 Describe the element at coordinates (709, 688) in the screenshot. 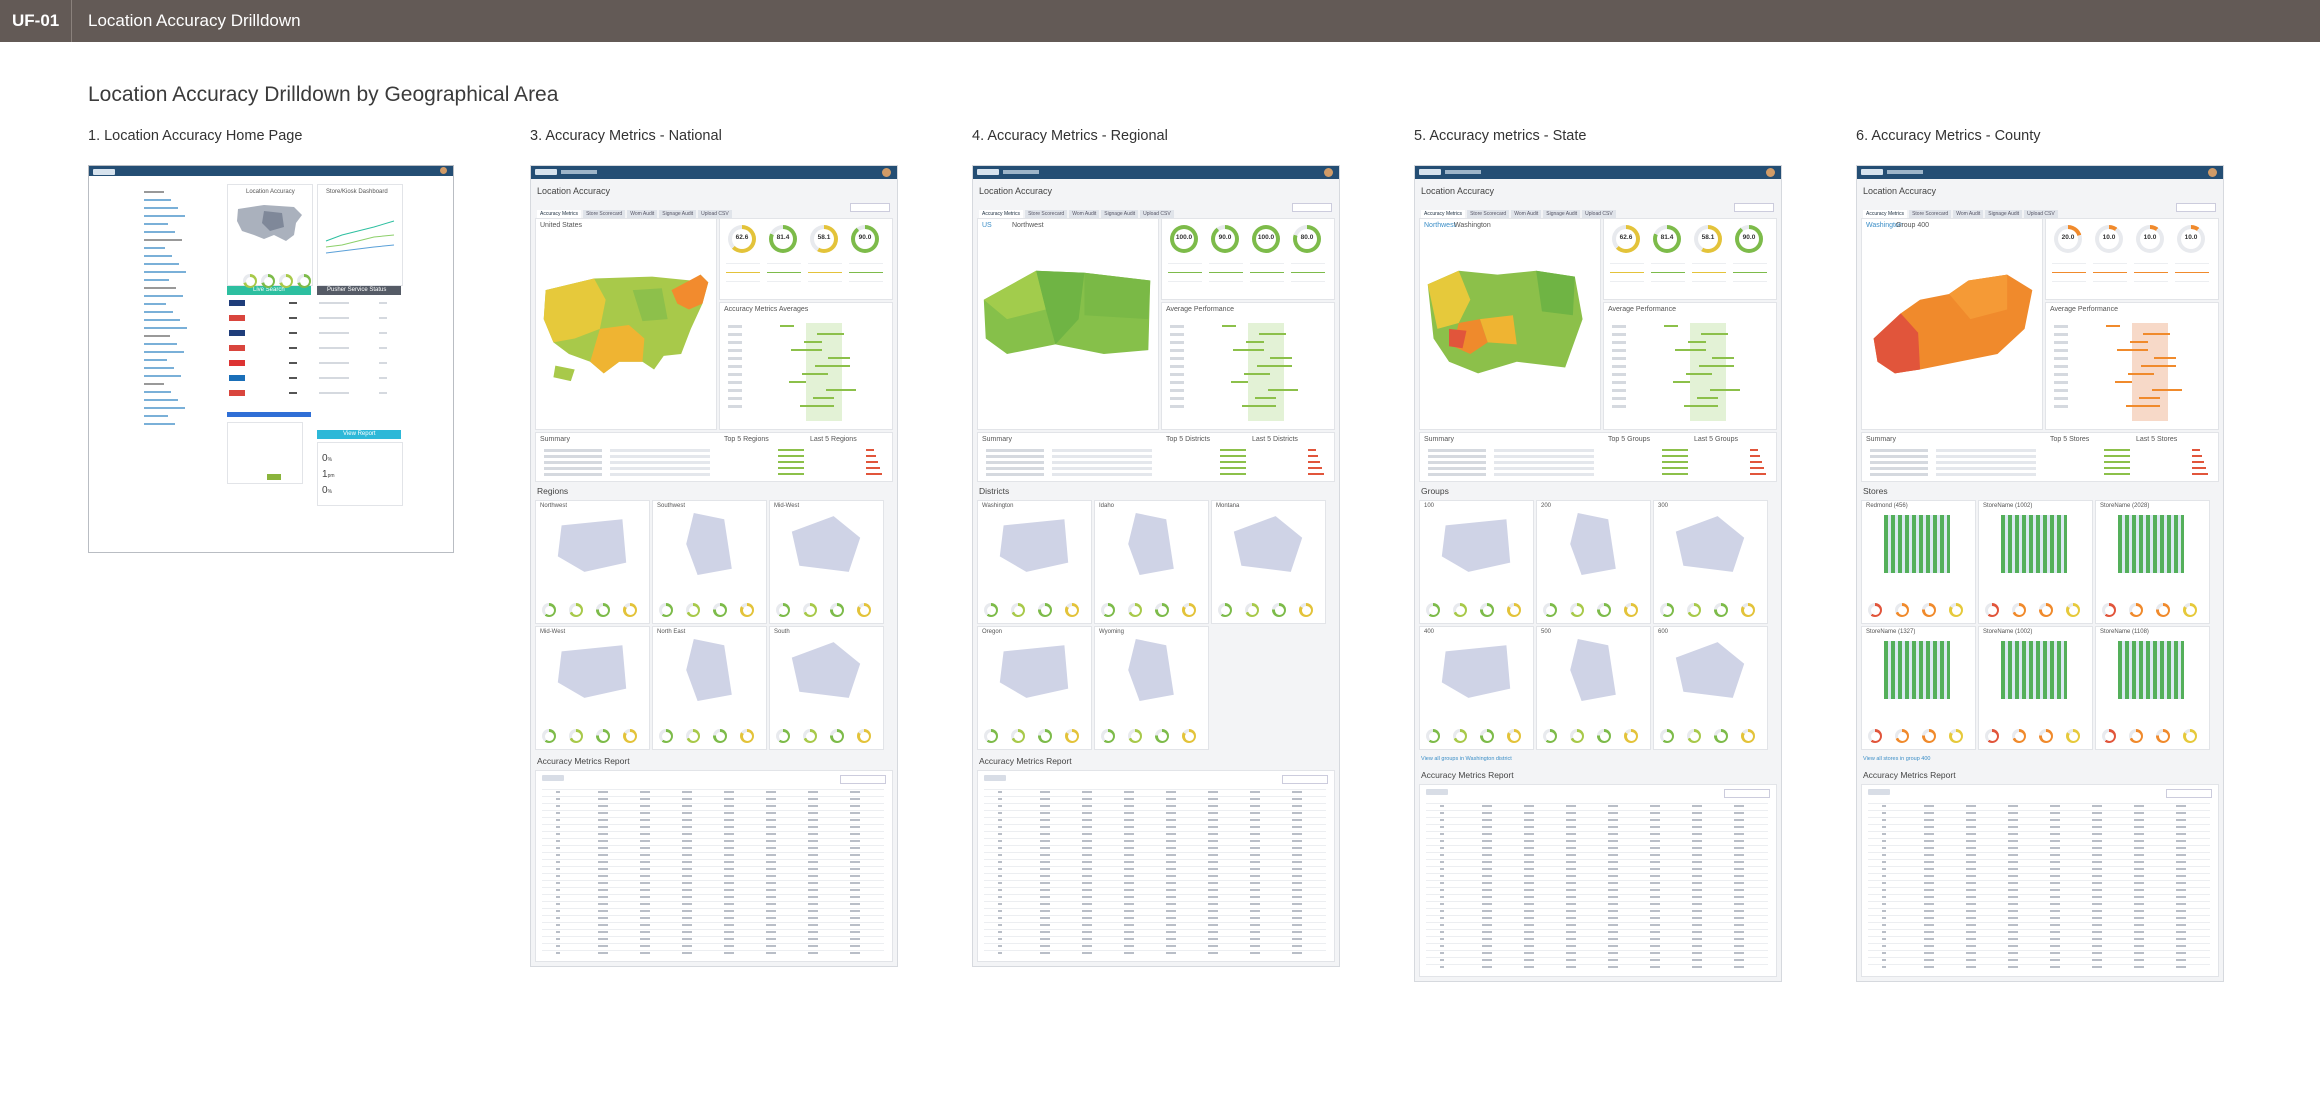

I see `area-tile: North East` at that location.